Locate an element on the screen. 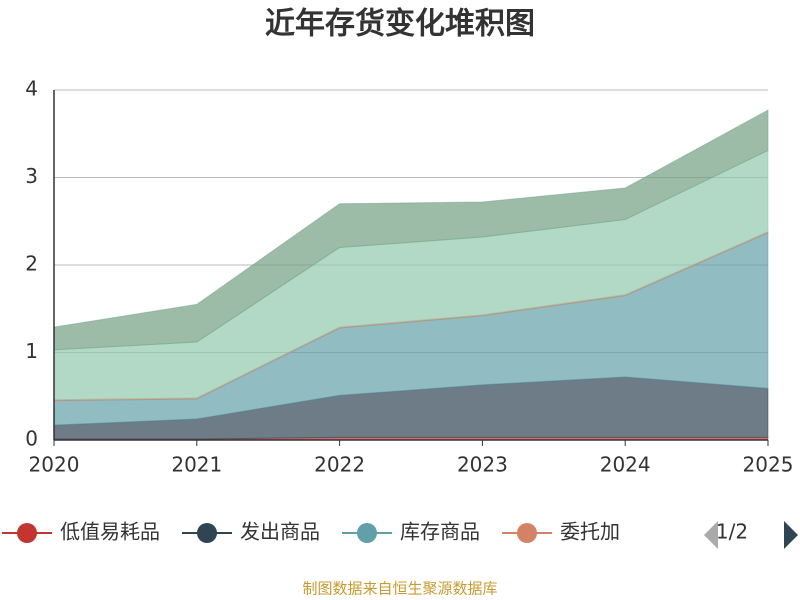 The width and height of the screenshot is (800, 600). x-tick-label: 2022 is located at coordinates (339, 465).